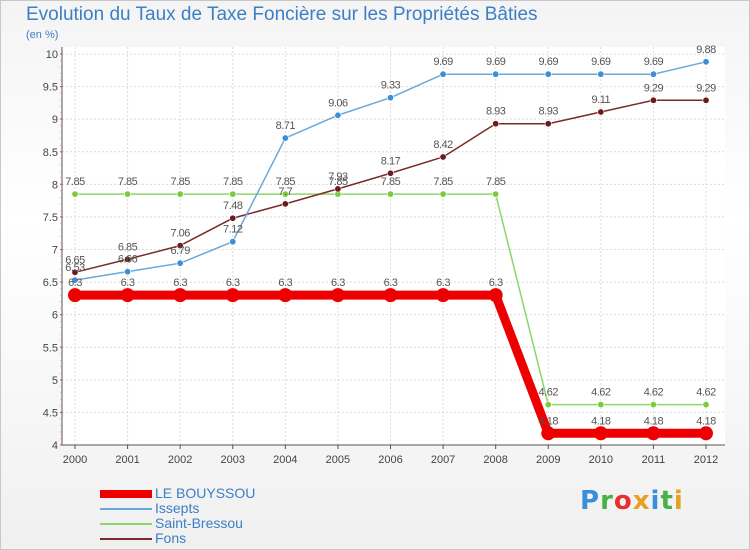 The width and height of the screenshot is (750, 550). What do you see at coordinates (285, 460) in the screenshot?
I see `x-tick-label: 2004` at bounding box center [285, 460].